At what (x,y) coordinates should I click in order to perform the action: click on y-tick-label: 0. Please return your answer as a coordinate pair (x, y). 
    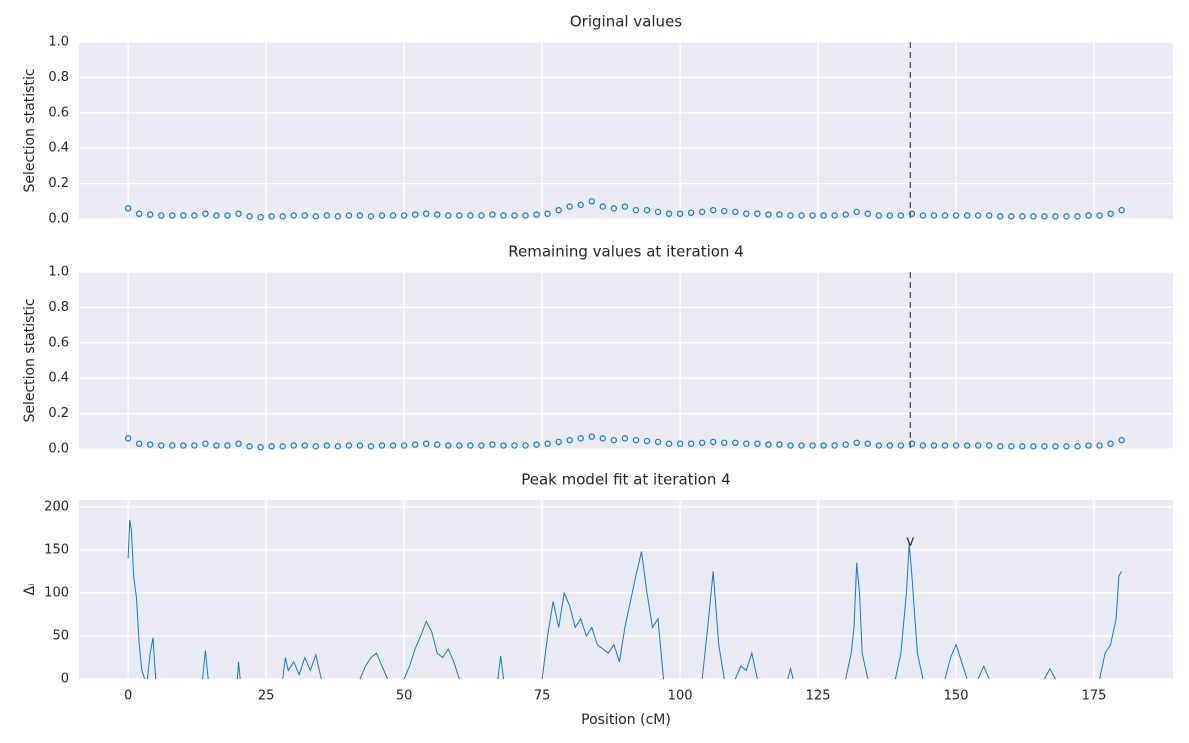
    Looking at the image, I should click on (65, 679).